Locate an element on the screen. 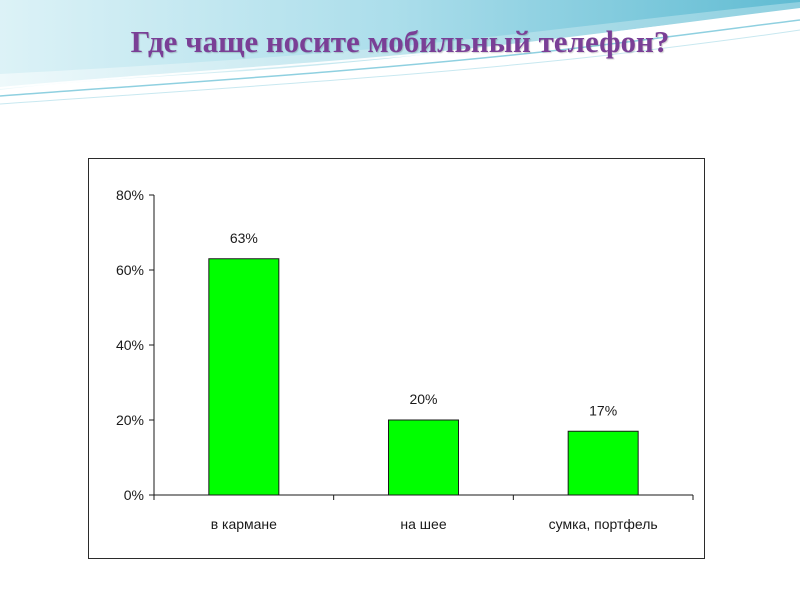 Image resolution: width=800 pixels, height=600 pixels. y-tick-label: 20% is located at coordinates (130, 420).